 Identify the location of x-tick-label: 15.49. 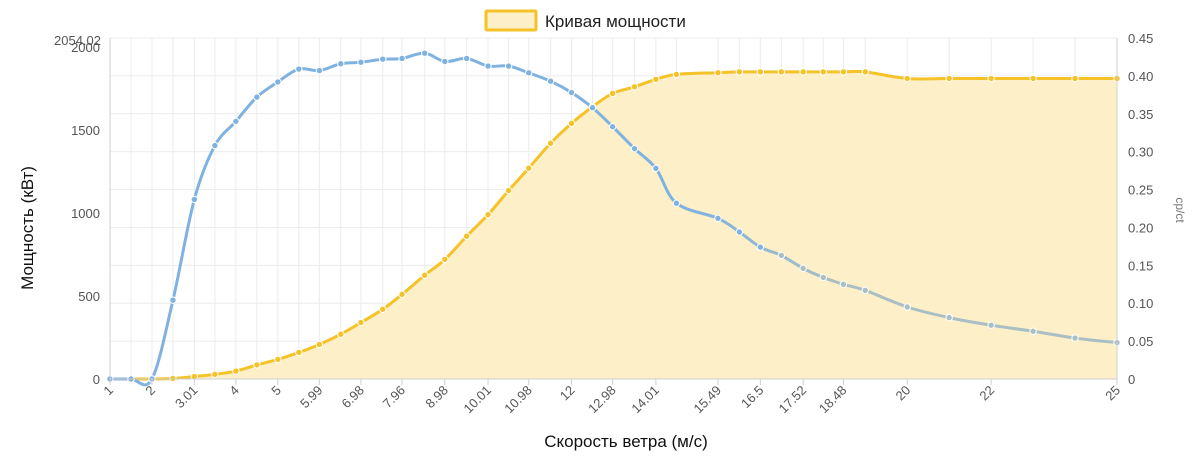
(707, 400).